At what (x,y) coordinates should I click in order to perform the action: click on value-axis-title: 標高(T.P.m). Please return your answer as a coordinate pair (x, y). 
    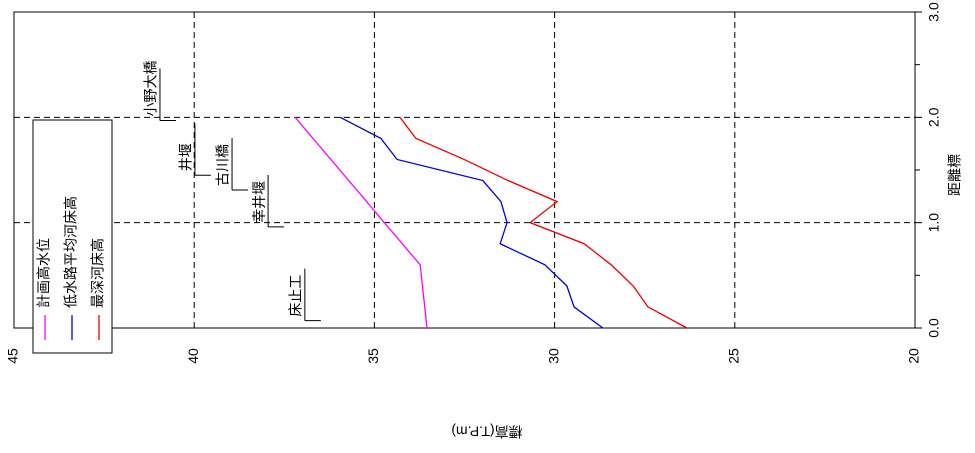
    Looking at the image, I should click on (486, 431).